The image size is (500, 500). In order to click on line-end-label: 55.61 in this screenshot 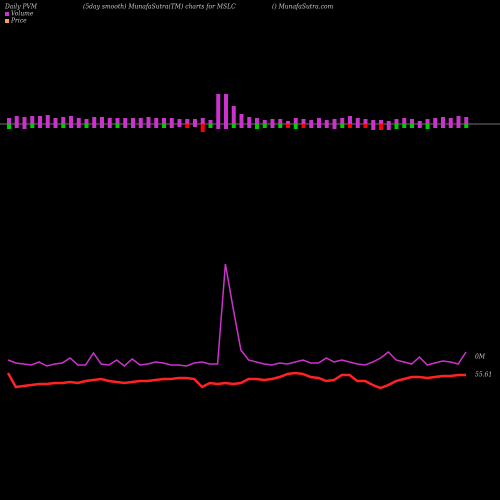, I will do `click(483, 375)`.